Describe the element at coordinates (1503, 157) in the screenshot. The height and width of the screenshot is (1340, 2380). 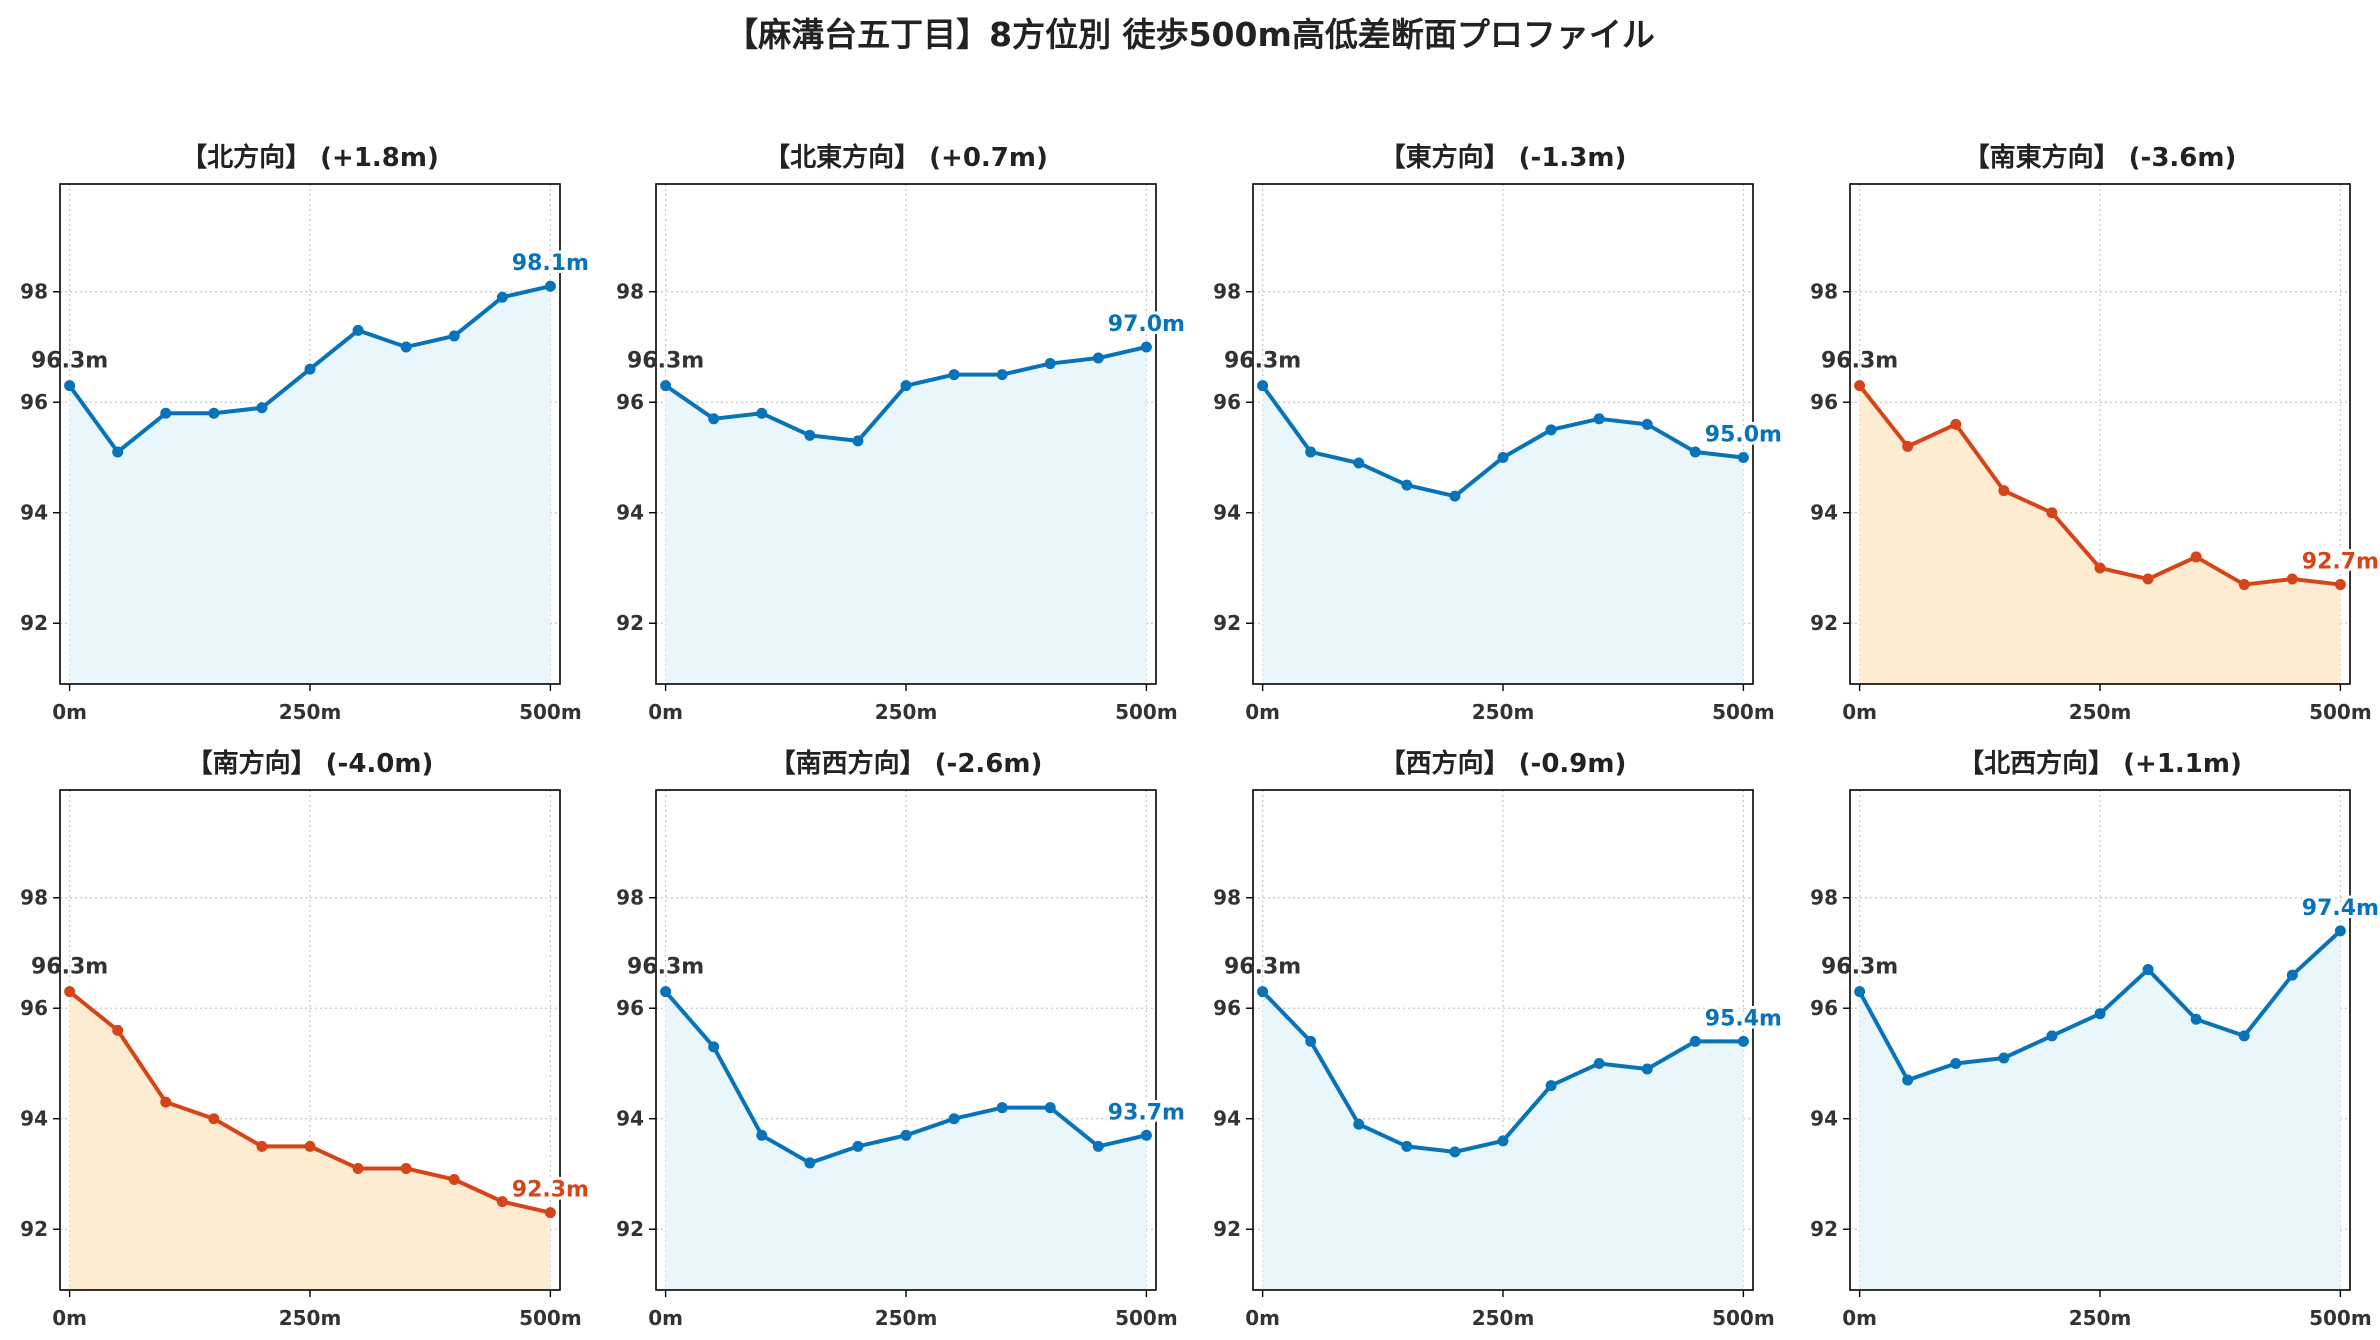
I see `chart-title: 【東方向】 (-1.3m)` at that location.